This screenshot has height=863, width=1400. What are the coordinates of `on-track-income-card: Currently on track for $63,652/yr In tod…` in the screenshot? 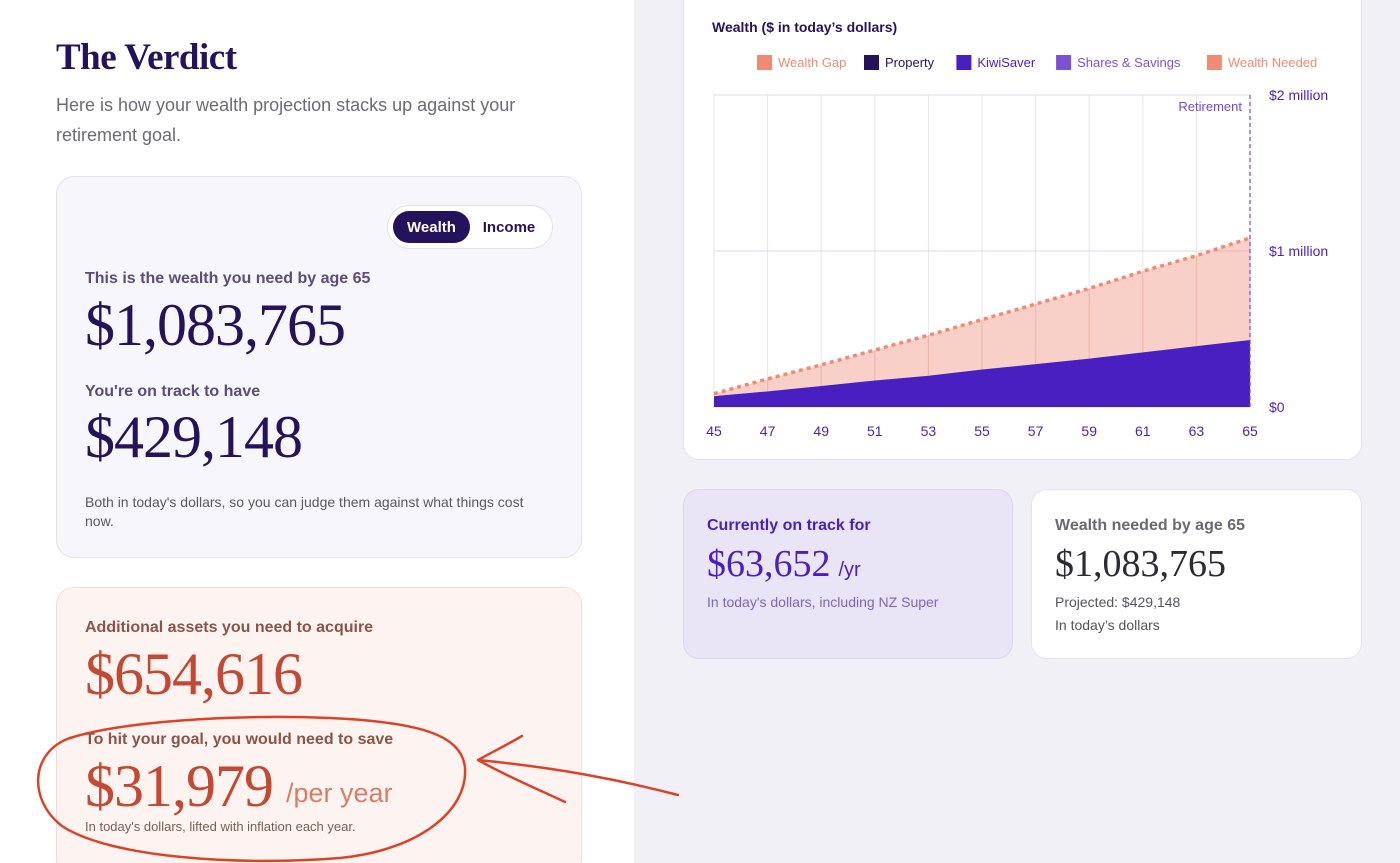 It's located at (848, 574).